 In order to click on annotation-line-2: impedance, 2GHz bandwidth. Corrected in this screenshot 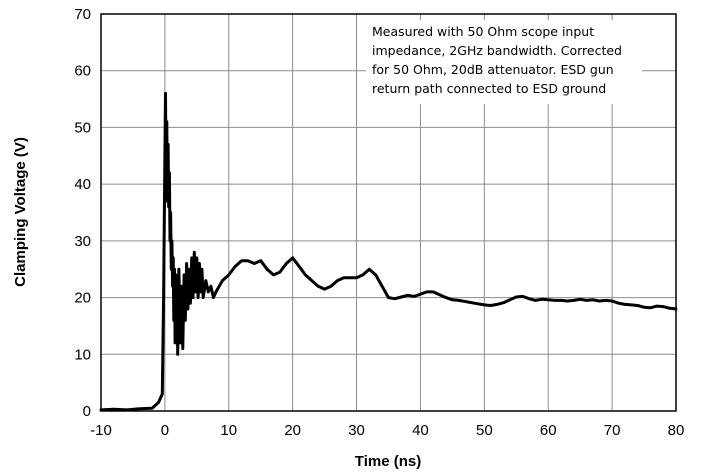, I will do `click(497, 50)`.